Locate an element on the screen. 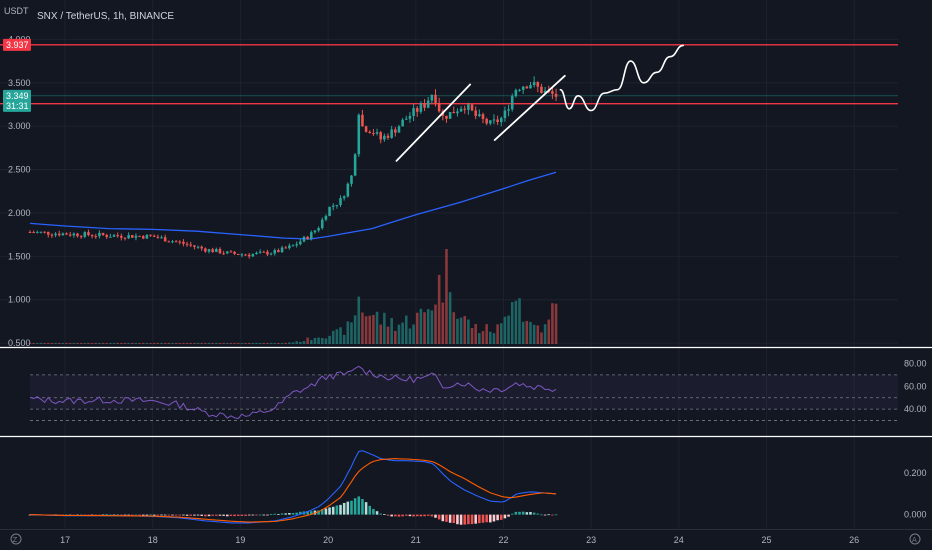 The height and width of the screenshot is (550, 932). signal-line is located at coordinates (293, 490).